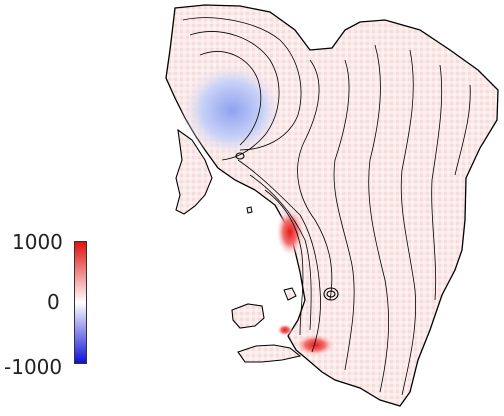 The height and width of the screenshot is (416, 504). I want to click on island-south, so click(269, 353).